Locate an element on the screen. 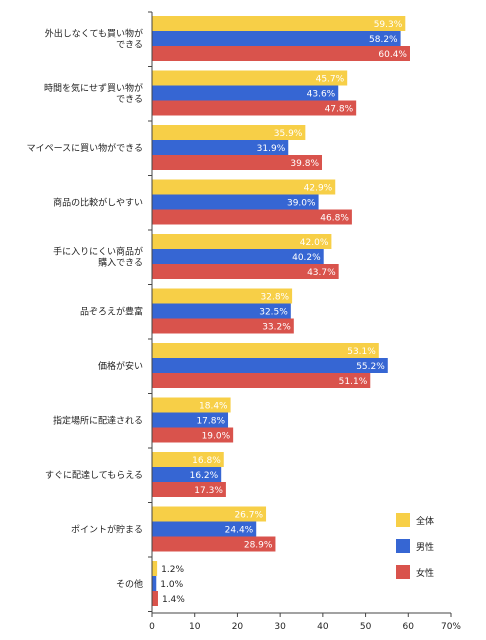  category-label: その他 is located at coordinates (129, 584).